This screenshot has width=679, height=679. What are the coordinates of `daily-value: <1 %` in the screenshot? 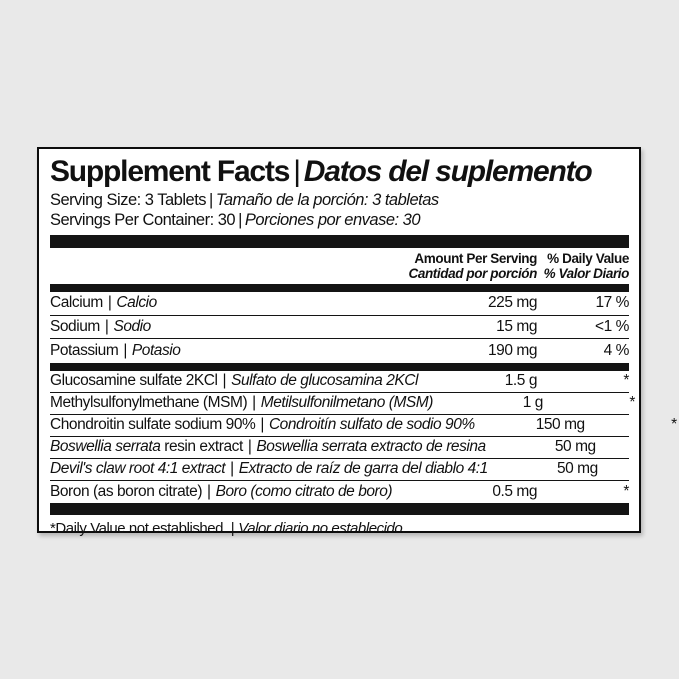 It's located at (612, 326).